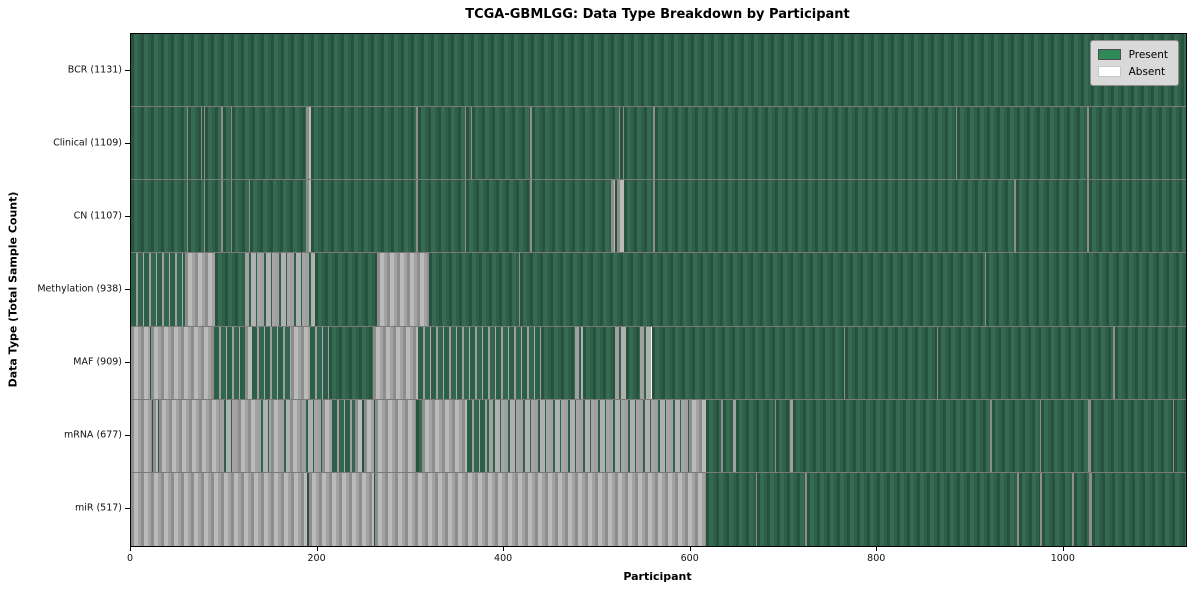  Describe the element at coordinates (658, 363) in the screenshot. I see `row-maf` at that location.